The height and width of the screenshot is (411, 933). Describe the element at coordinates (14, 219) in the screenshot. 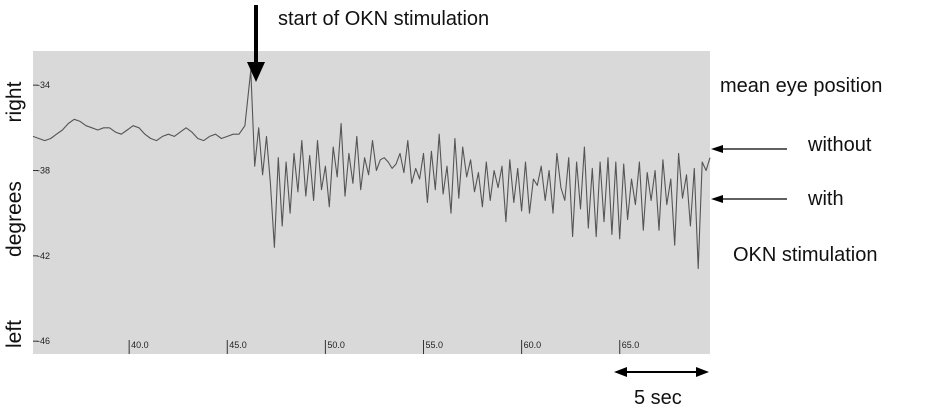

I see `y-label-degrees: degrees` at that location.